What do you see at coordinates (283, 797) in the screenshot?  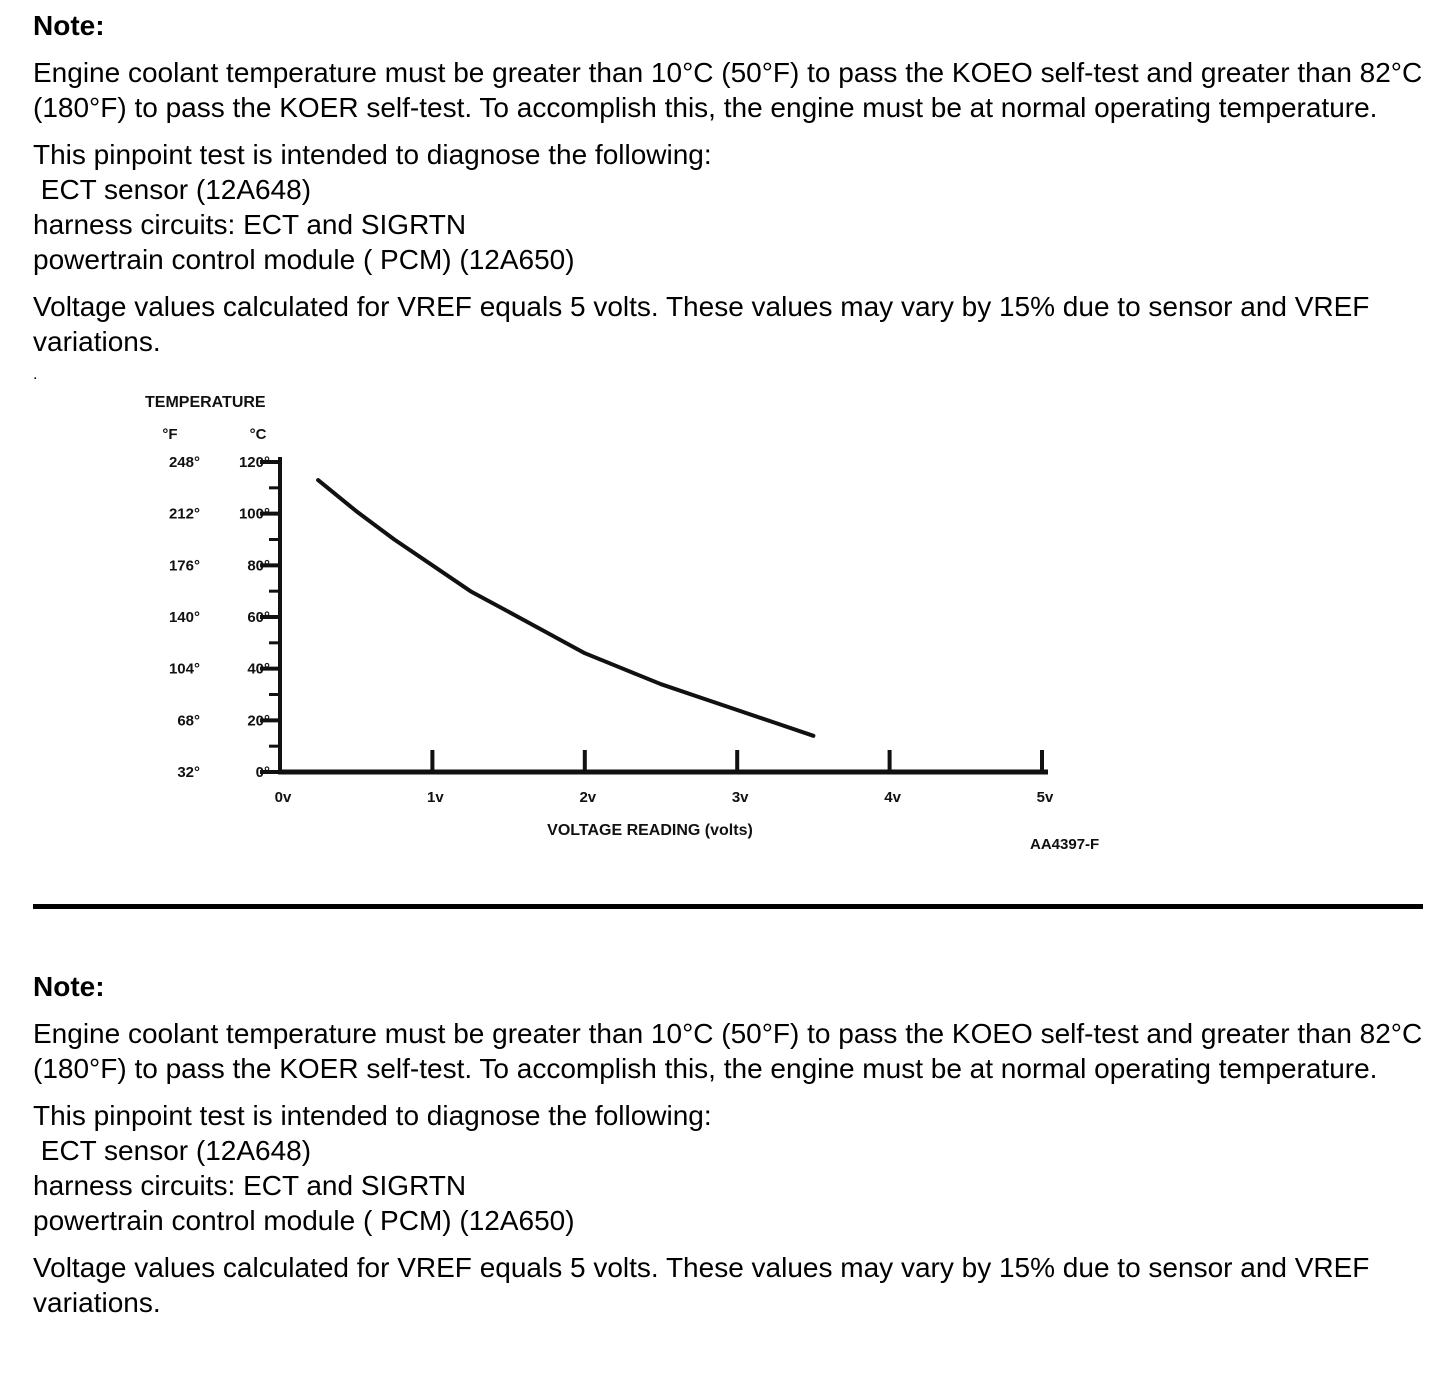 I see `xtick-label: 0v` at bounding box center [283, 797].